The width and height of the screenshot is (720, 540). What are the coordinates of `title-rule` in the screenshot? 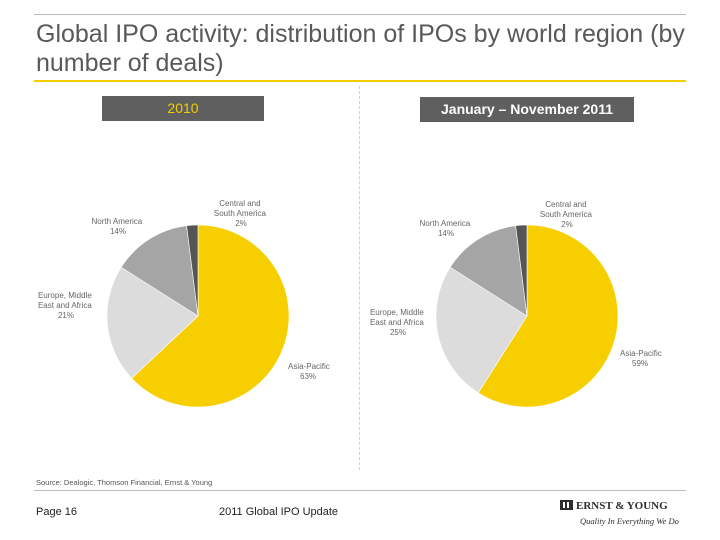 It's located at (360, 81).